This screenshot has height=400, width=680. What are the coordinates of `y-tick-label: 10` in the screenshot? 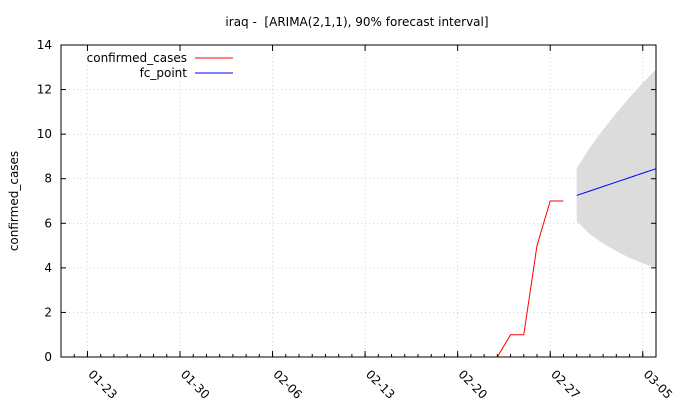 It's located at (44, 134).